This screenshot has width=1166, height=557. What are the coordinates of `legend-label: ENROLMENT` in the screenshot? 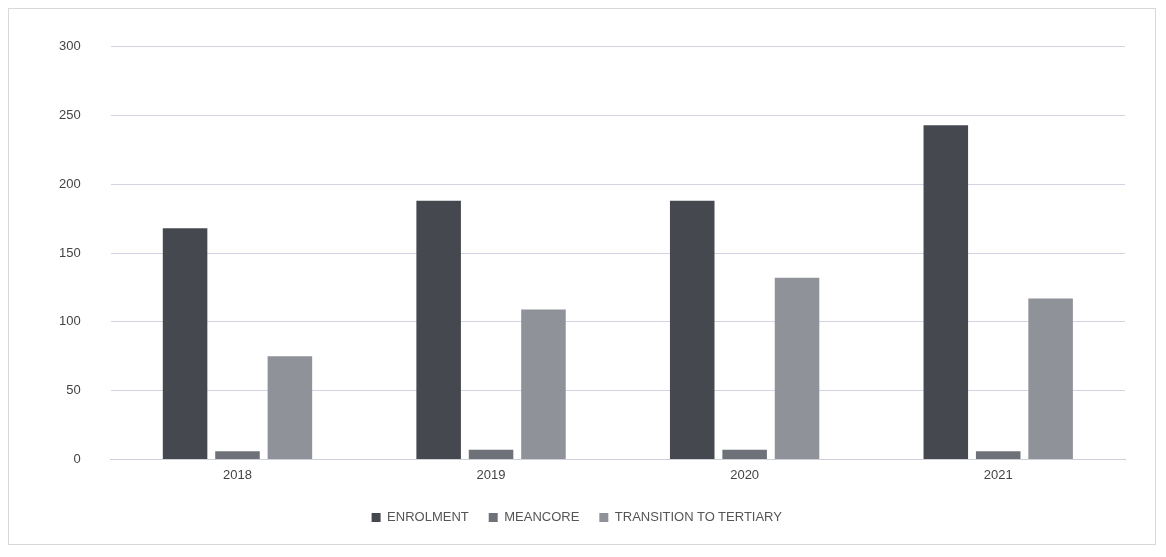 It's located at (428, 517).